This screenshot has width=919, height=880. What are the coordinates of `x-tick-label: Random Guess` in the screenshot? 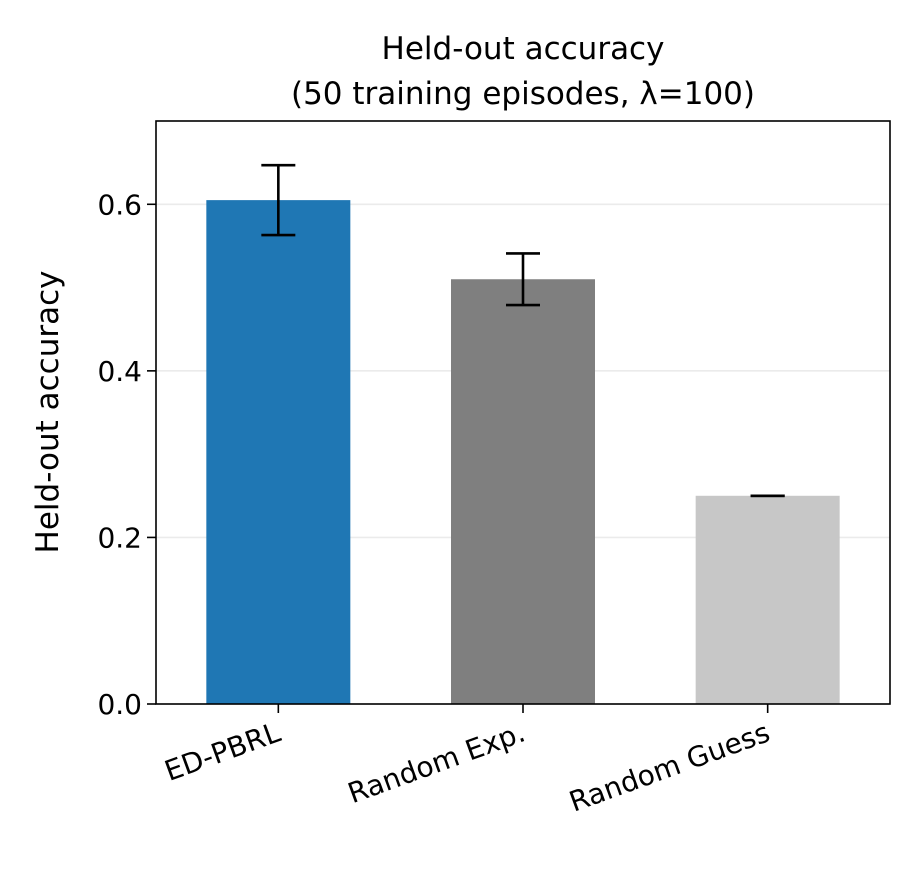 It's located at (669, 767).